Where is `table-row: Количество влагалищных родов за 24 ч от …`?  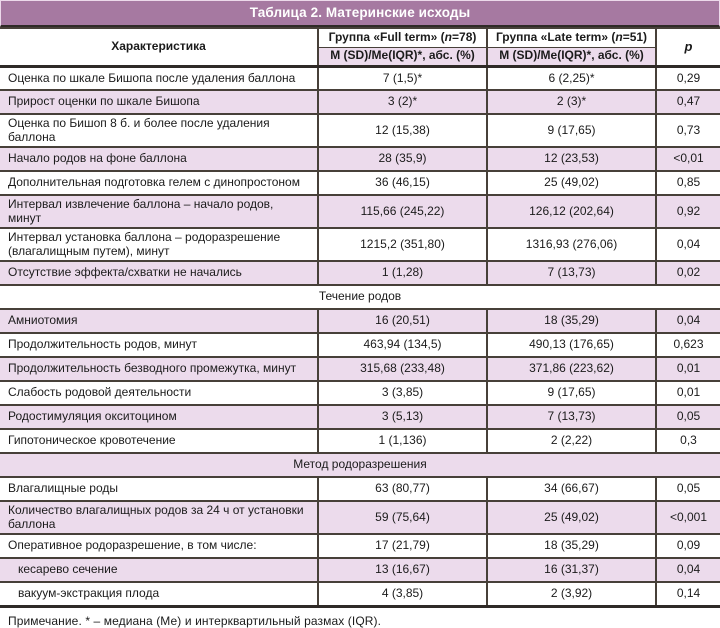
table-row: Количество влагалищных родов за 24 ч от … is located at coordinates (360, 517).